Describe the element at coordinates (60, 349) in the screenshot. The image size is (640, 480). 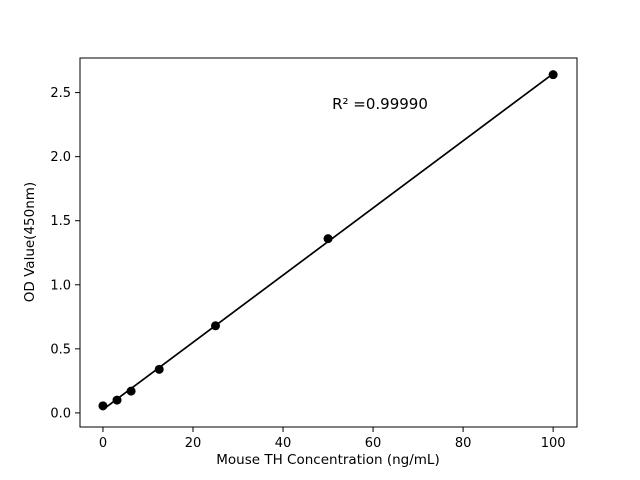
I see `y-tick-label: 0.5` at that location.